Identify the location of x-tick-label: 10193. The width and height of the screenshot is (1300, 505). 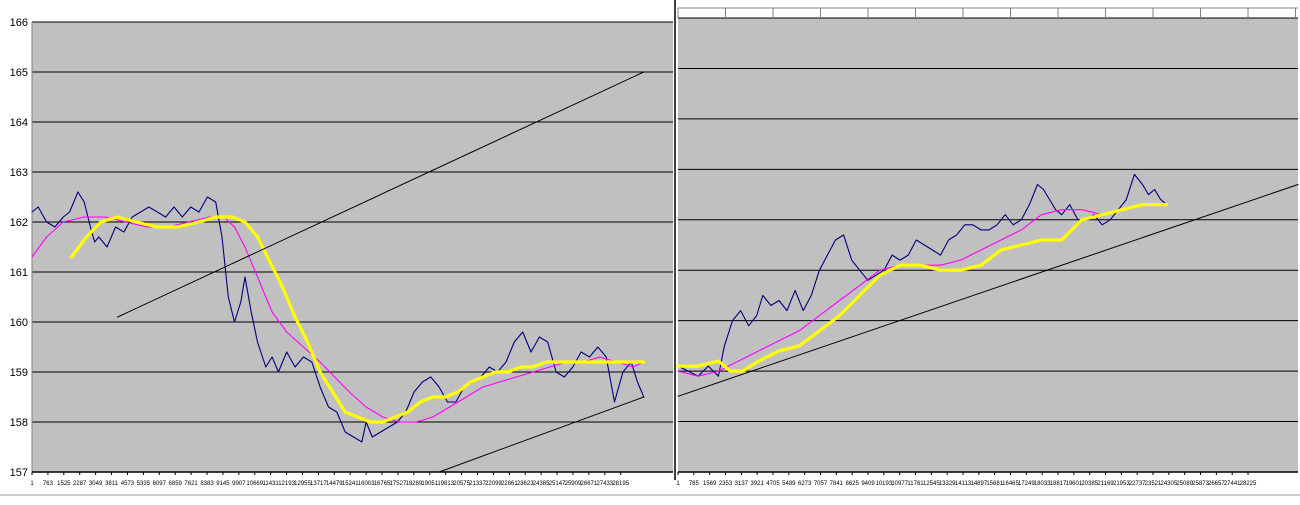
(883, 484).